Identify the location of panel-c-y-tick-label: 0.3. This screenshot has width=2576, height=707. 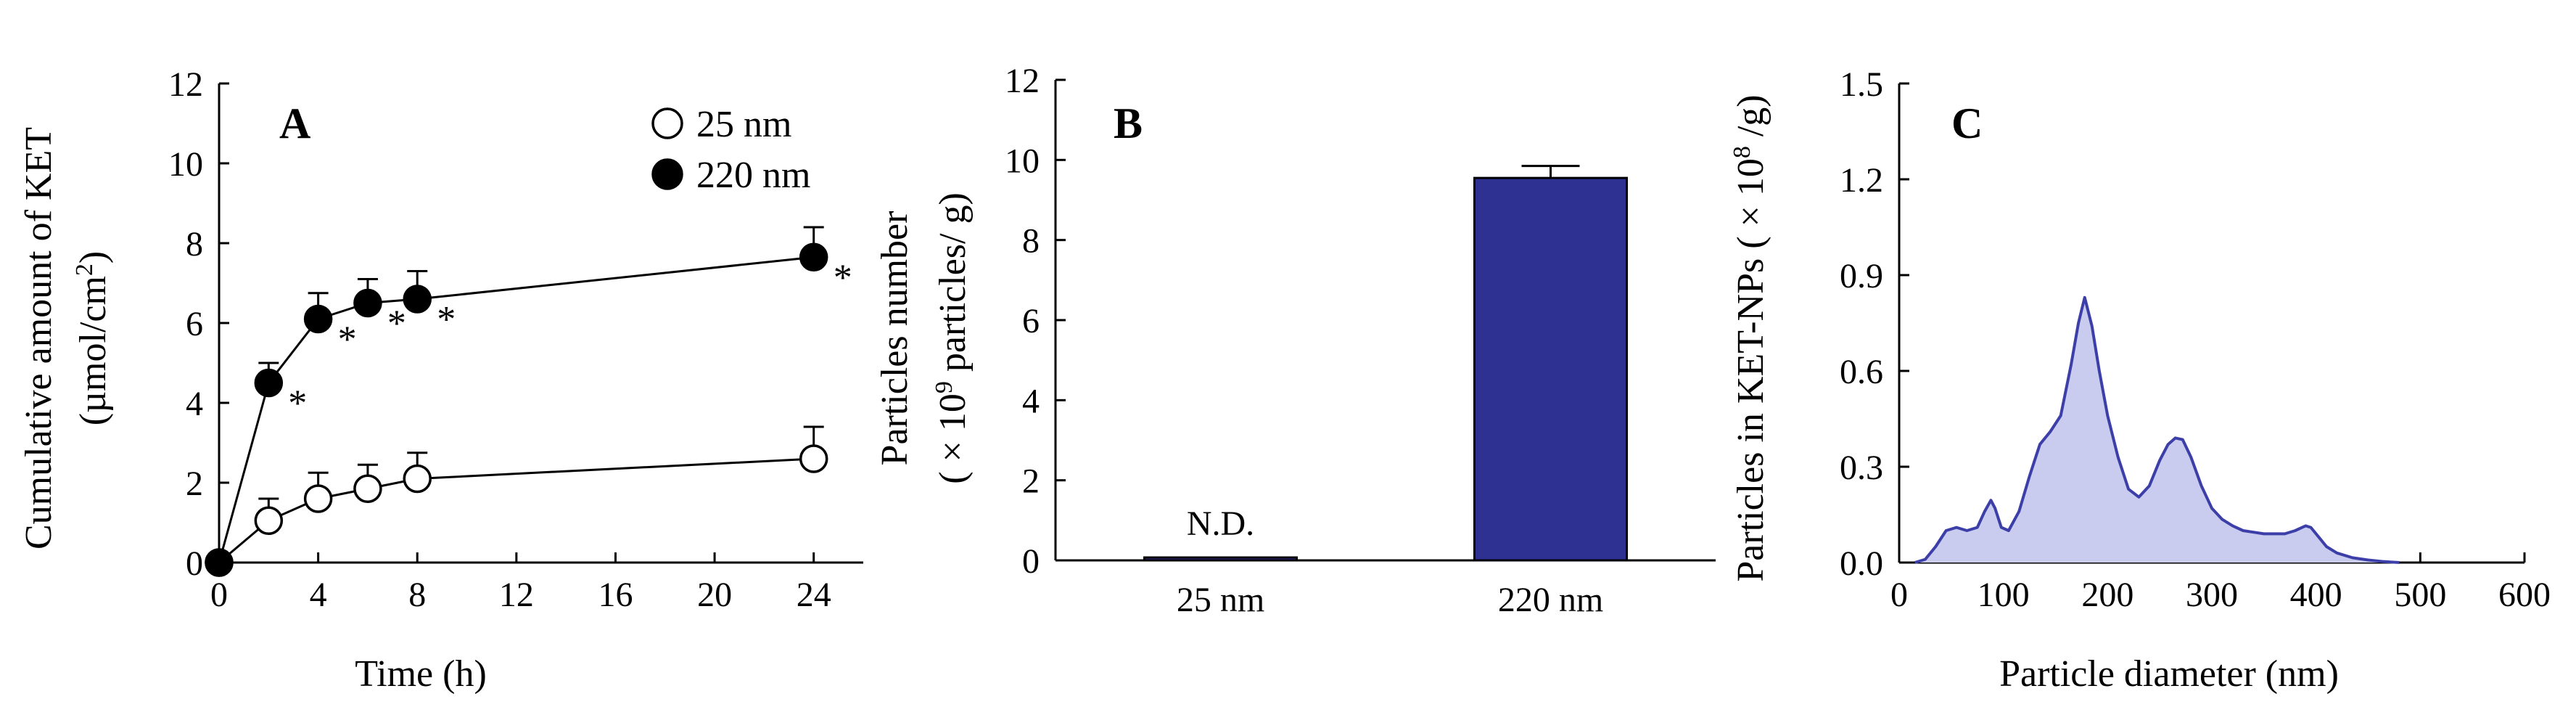
(1861, 468).